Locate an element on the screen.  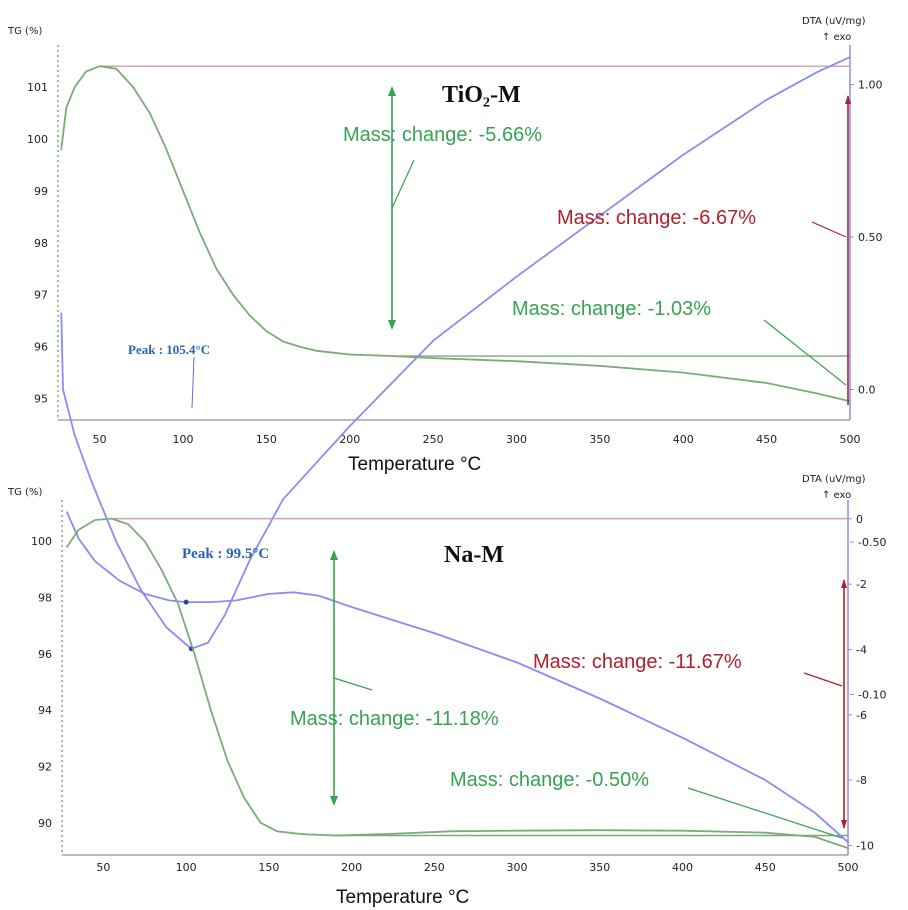
y-right-tick-label: -0.50 is located at coordinates (872, 542).